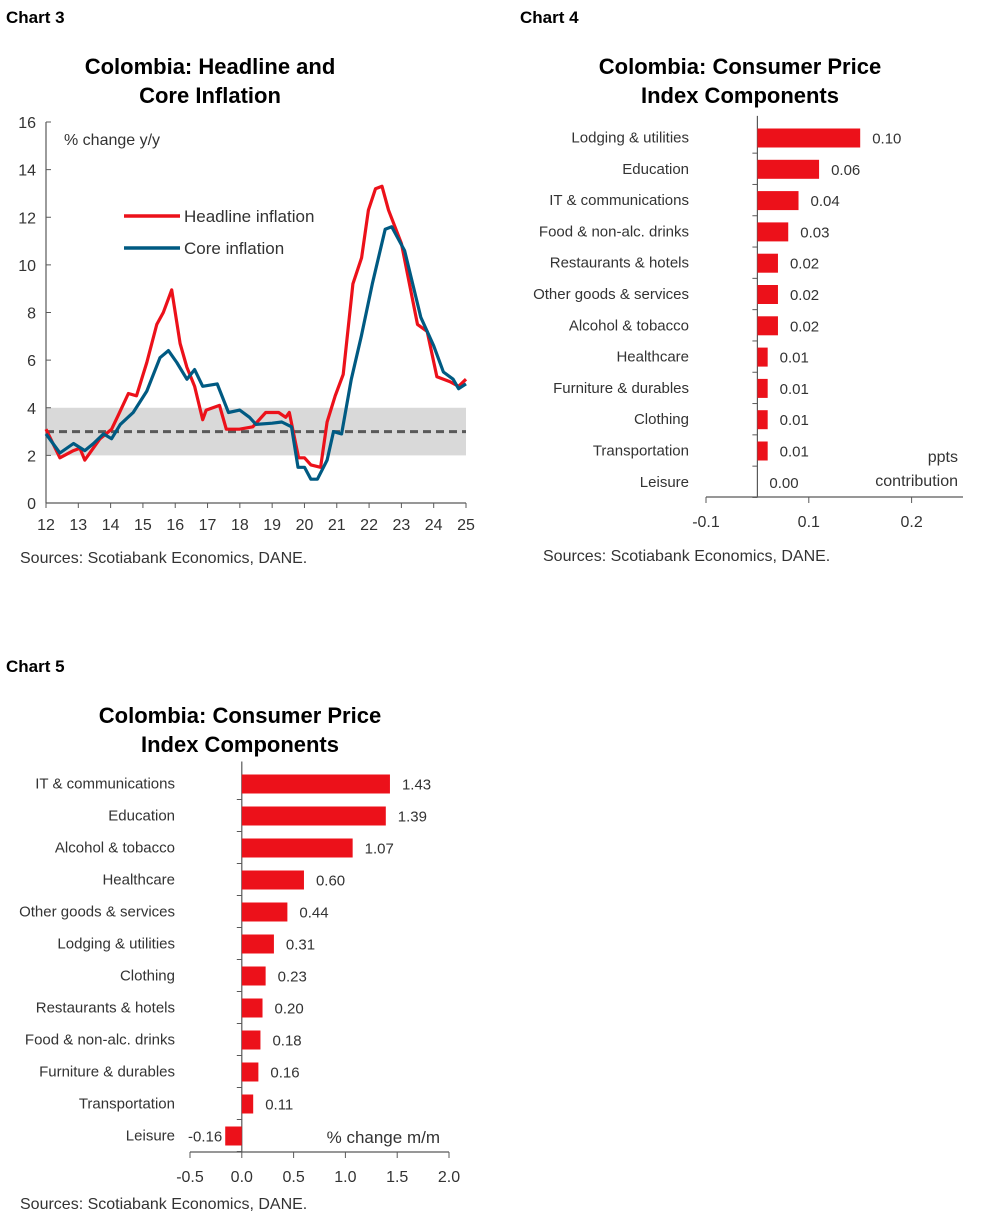 The height and width of the screenshot is (1227, 994). Describe the element at coordinates (234, 248) in the screenshot. I see `legend-label: Core inflation` at that location.